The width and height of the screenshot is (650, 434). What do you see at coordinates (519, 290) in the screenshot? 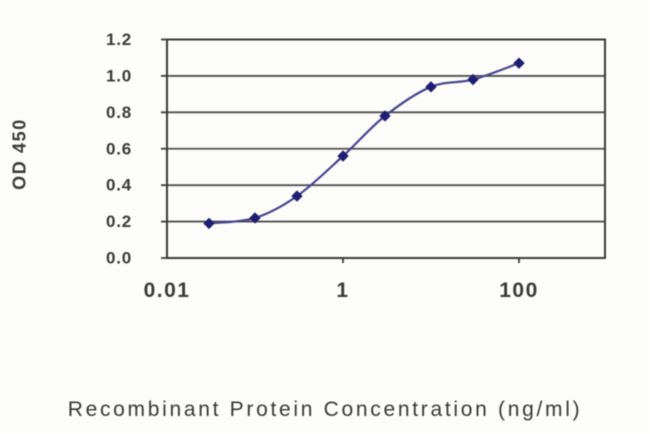
I see `x-tick-label: 100` at bounding box center [519, 290].